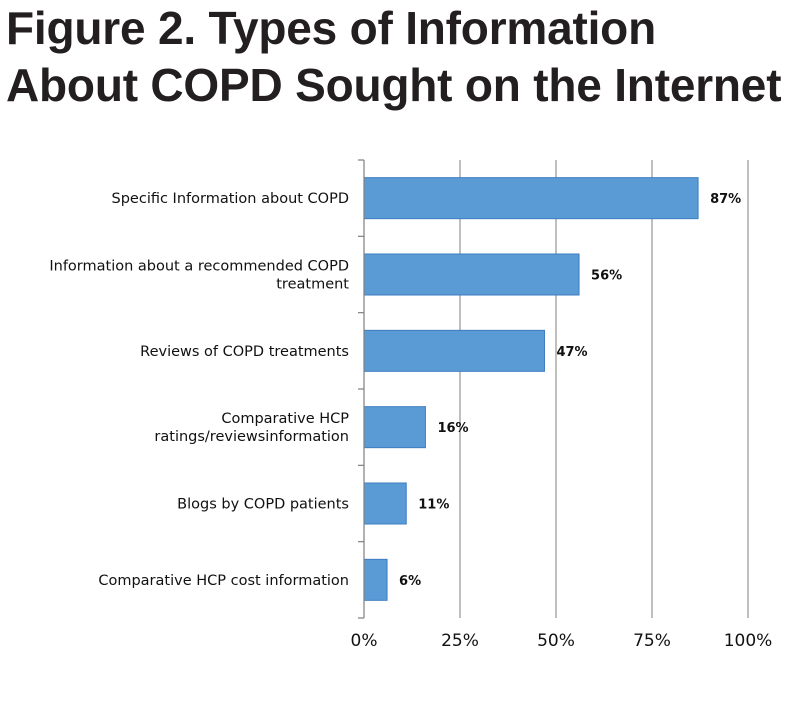  What do you see at coordinates (606, 276) in the screenshot?
I see `data-label: 56%` at bounding box center [606, 276].